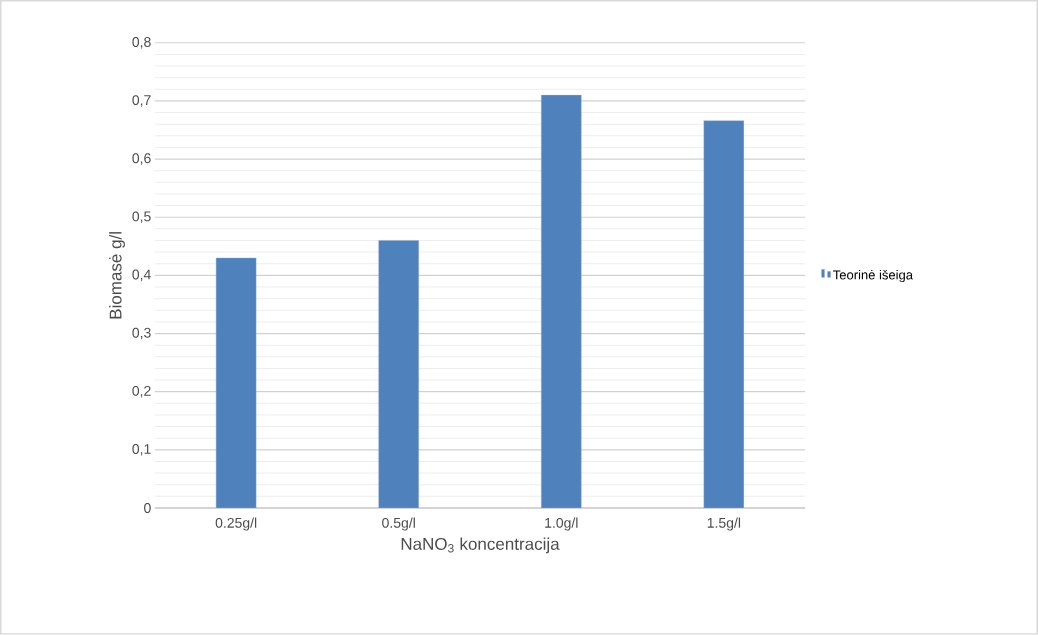 The height and width of the screenshot is (635, 1038). Describe the element at coordinates (141, 450) in the screenshot. I see `y-tick-label: 0,1` at that location.